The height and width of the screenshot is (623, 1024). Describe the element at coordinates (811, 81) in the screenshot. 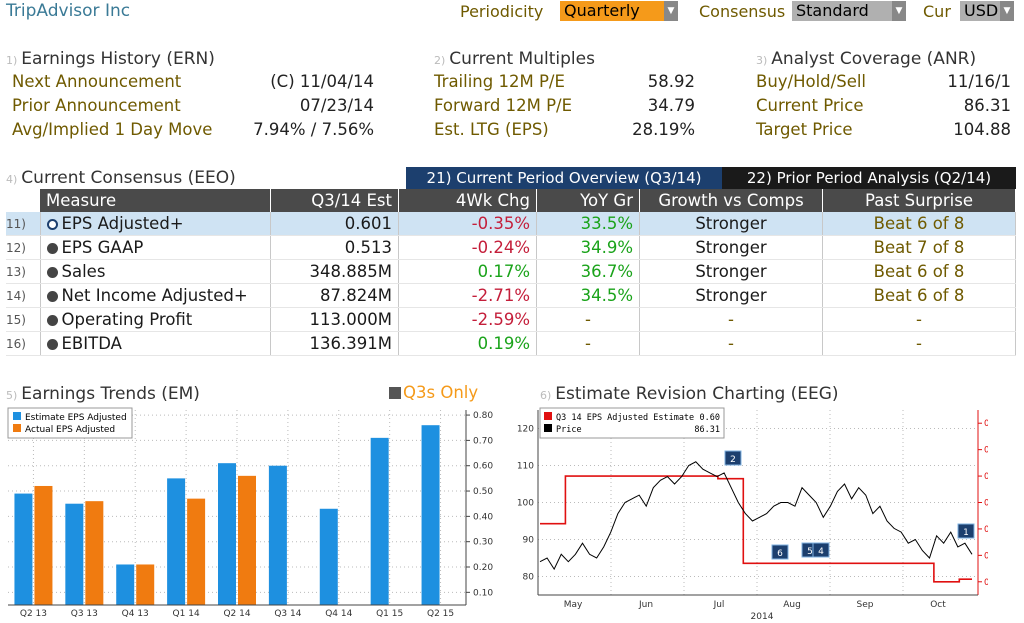

I see `buy-hold-sell-label: Buy/Hold/Sell` at that location.